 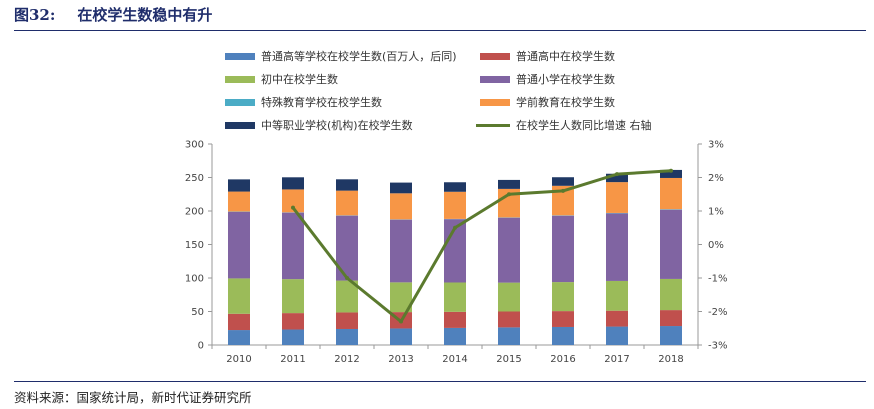 I want to click on growth-rate-point-2013, so click(x=401, y=321).